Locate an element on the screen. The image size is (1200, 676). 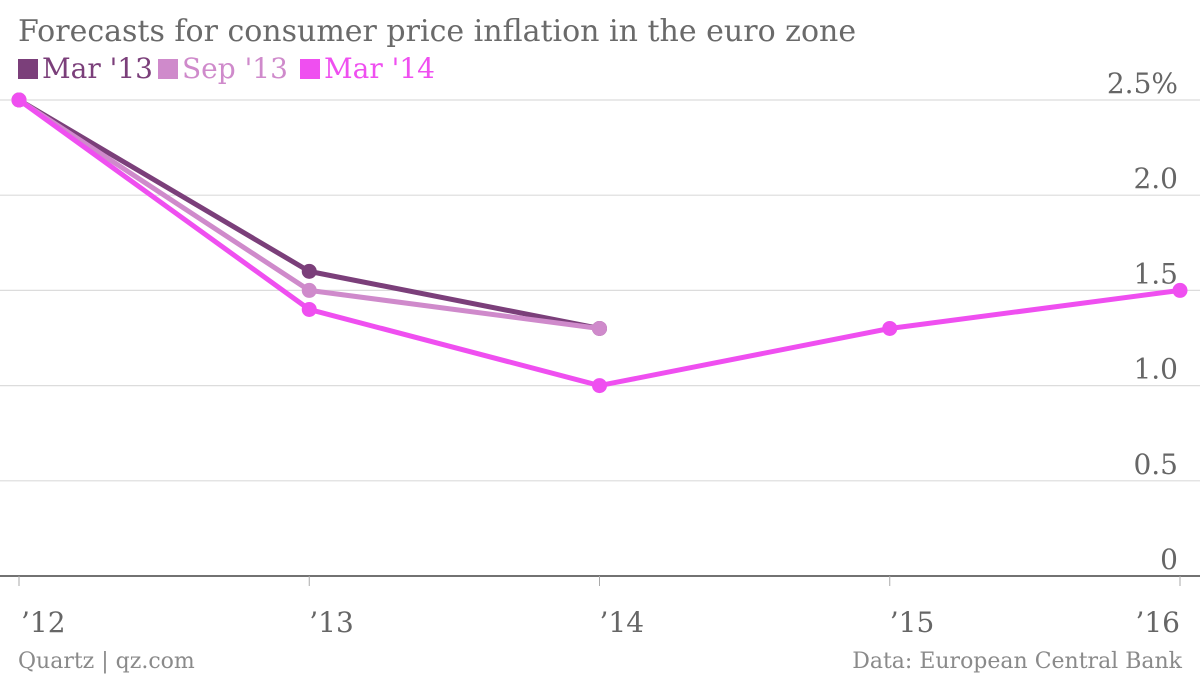
x-tick-label: ’13 is located at coordinates (331, 622).